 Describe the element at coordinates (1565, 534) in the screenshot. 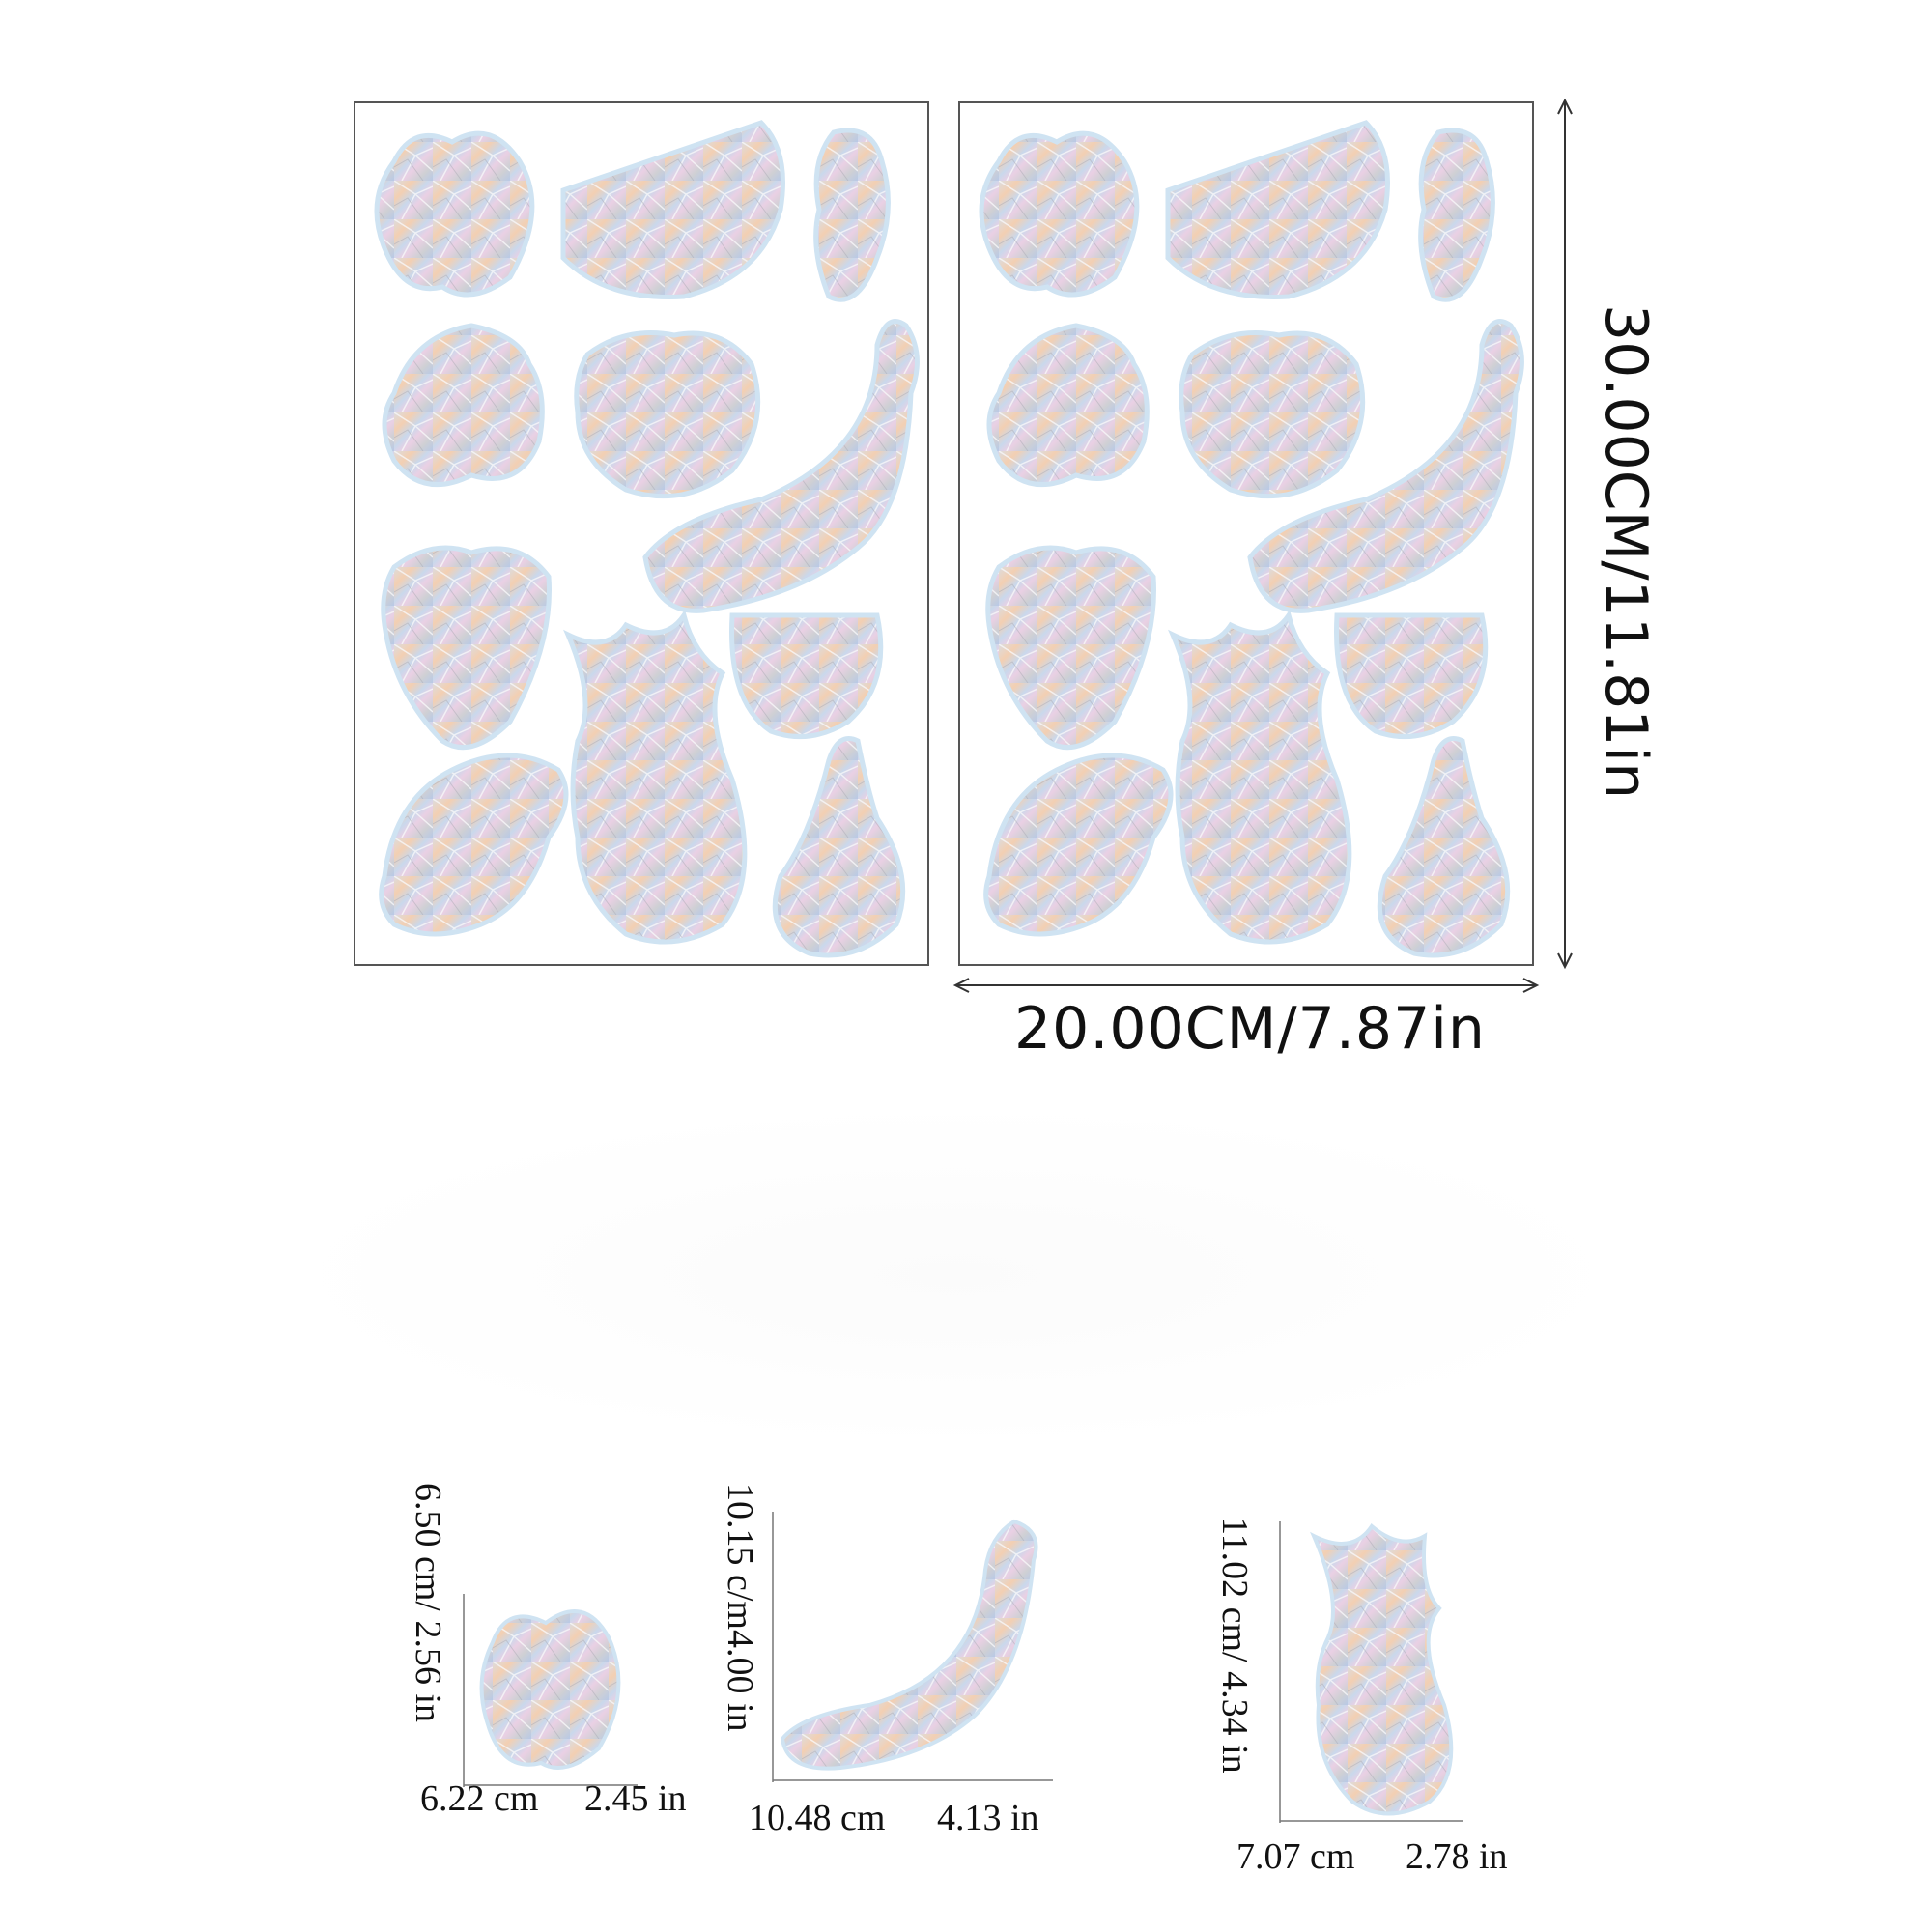

I see `height-arrow` at that location.